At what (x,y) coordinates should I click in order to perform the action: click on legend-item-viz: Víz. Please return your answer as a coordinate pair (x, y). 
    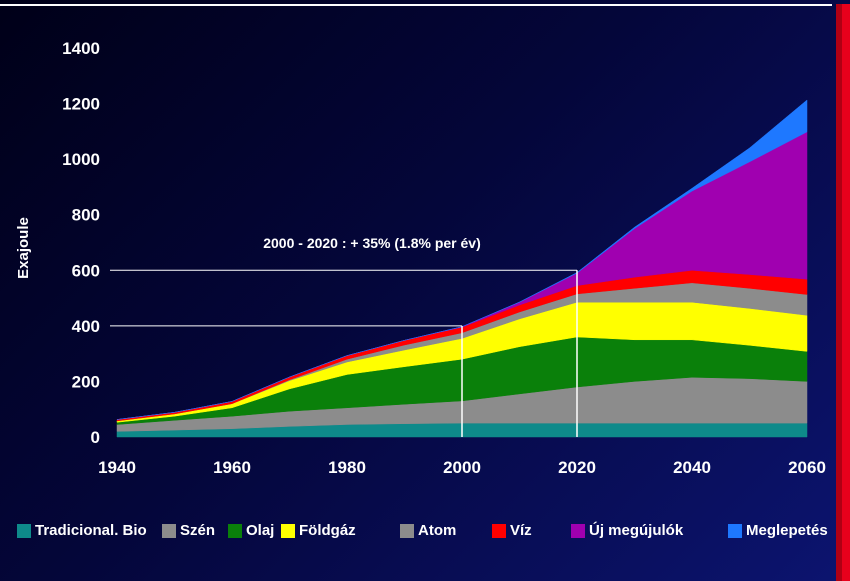
    Looking at the image, I should click on (512, 530).